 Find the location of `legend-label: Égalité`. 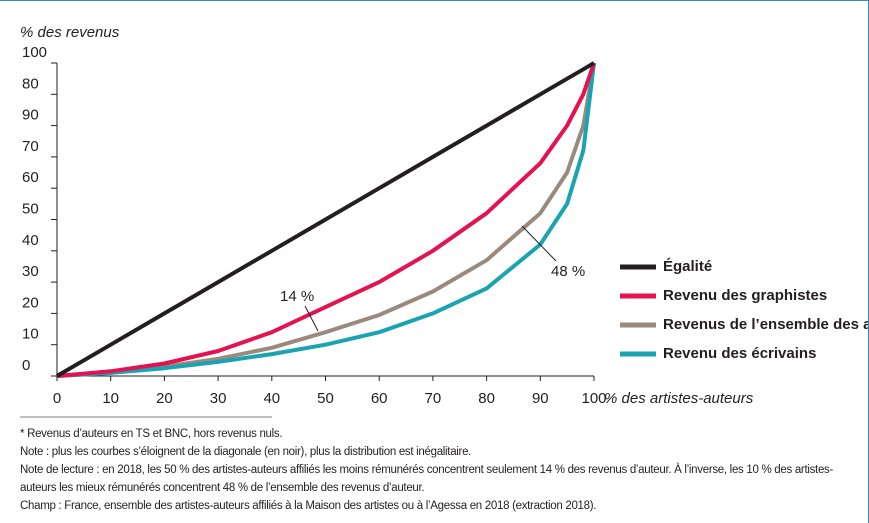

legend-label: Égalité is located at coordinates (687, 266).